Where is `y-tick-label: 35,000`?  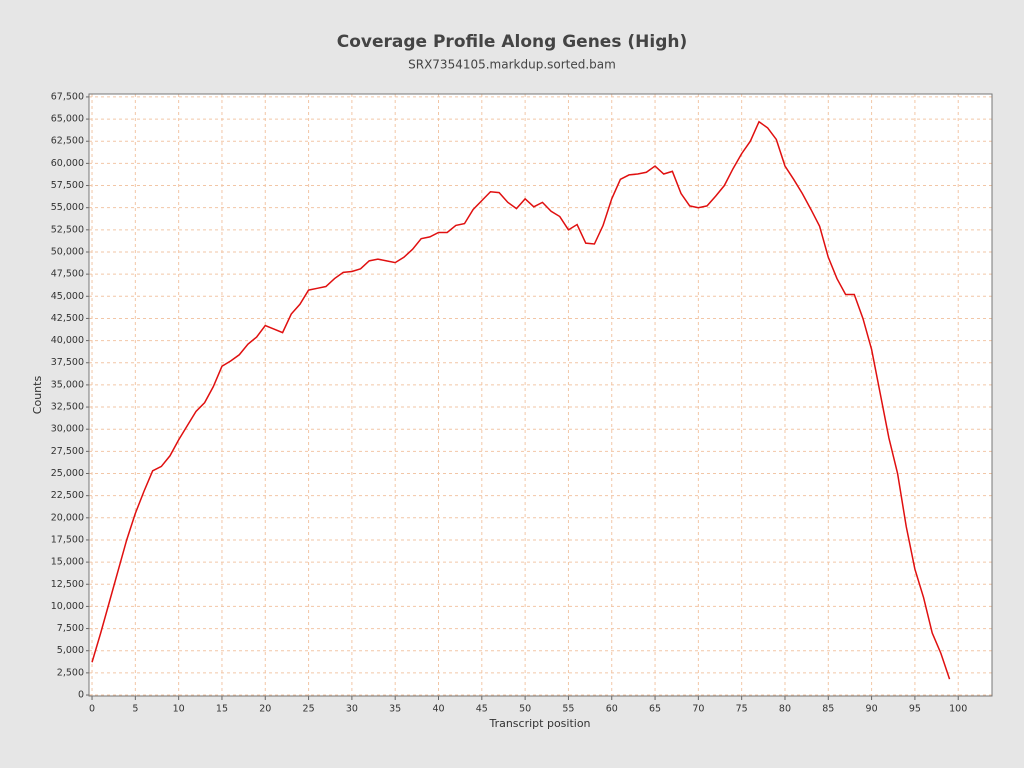 y-tick-label: 35,000 is located at coordinates (67, 384).